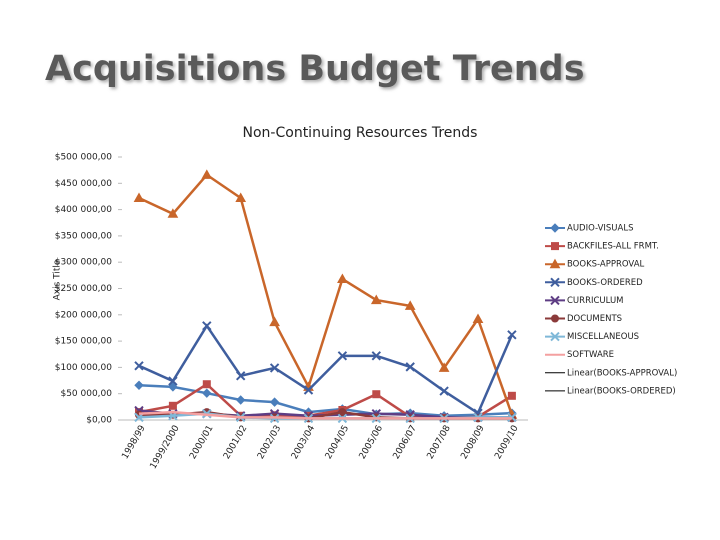 The width and height of the screenshot is (720, 540). What do you see at coordinates (84, 210) in the screenshot?
I see `y-tick-label: $400 000,00` at bounding box center [84, 210].